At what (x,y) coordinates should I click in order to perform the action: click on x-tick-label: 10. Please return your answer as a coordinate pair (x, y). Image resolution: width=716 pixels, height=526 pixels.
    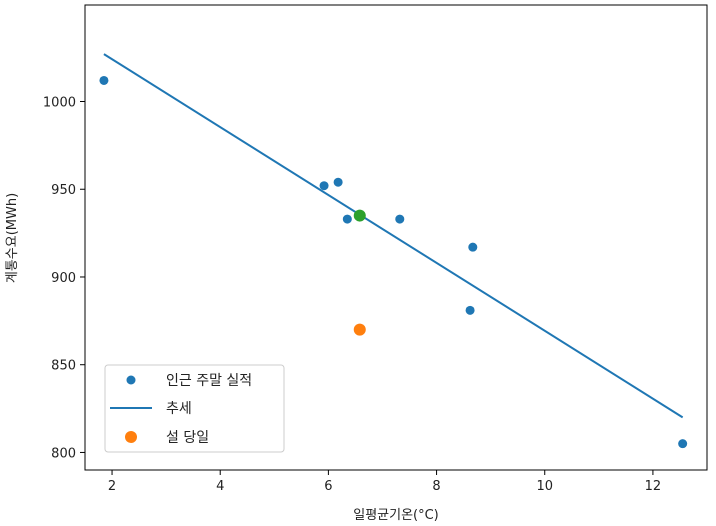
    Looking at the image, I should click on (544, 486).